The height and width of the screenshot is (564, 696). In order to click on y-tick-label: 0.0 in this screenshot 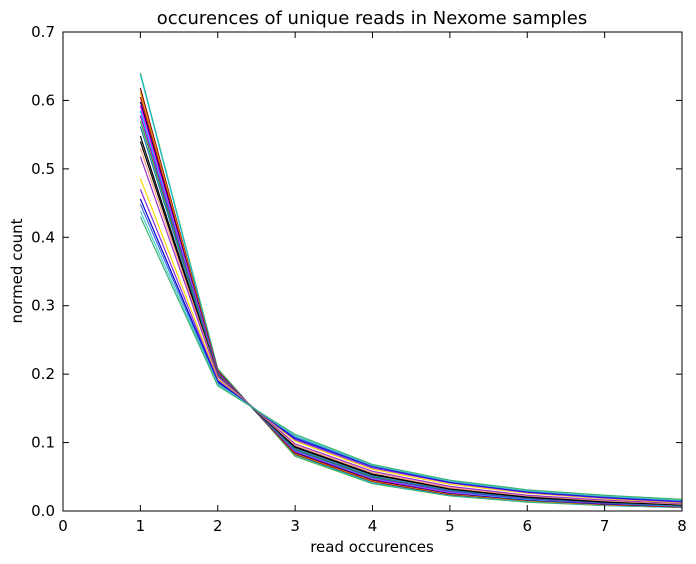, I will do `click(43, 511)`.